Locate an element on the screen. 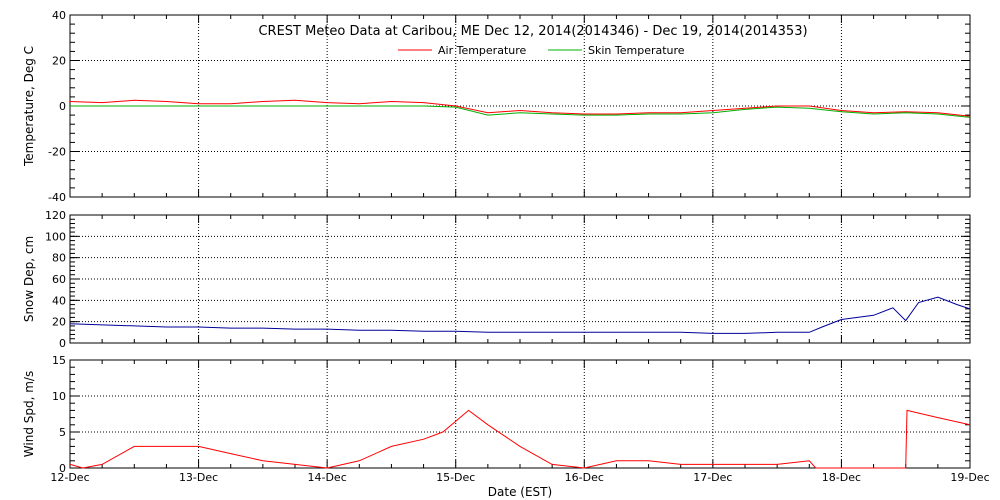  panel-0-ytick-label: -20 is located at coordinates (57, 152).